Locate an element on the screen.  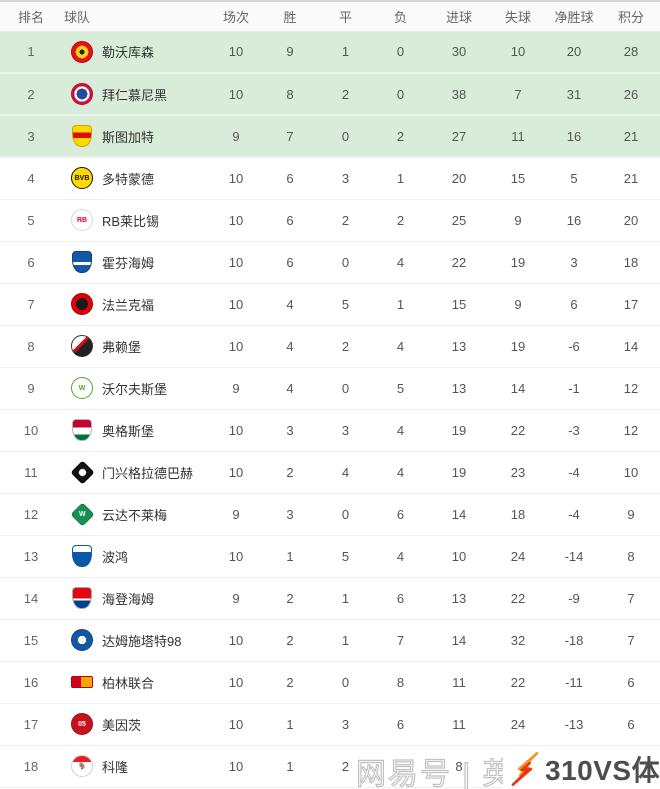
won-cell: 4 is located at coordinates (290, 346).